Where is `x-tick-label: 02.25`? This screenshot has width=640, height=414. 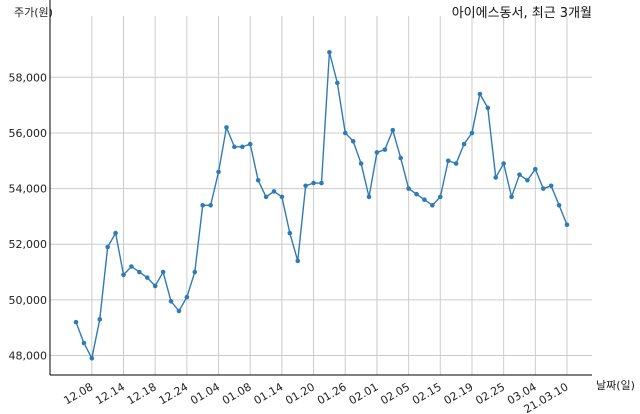
x-tick-label: 02.25 is located at coordinates (490, 393).